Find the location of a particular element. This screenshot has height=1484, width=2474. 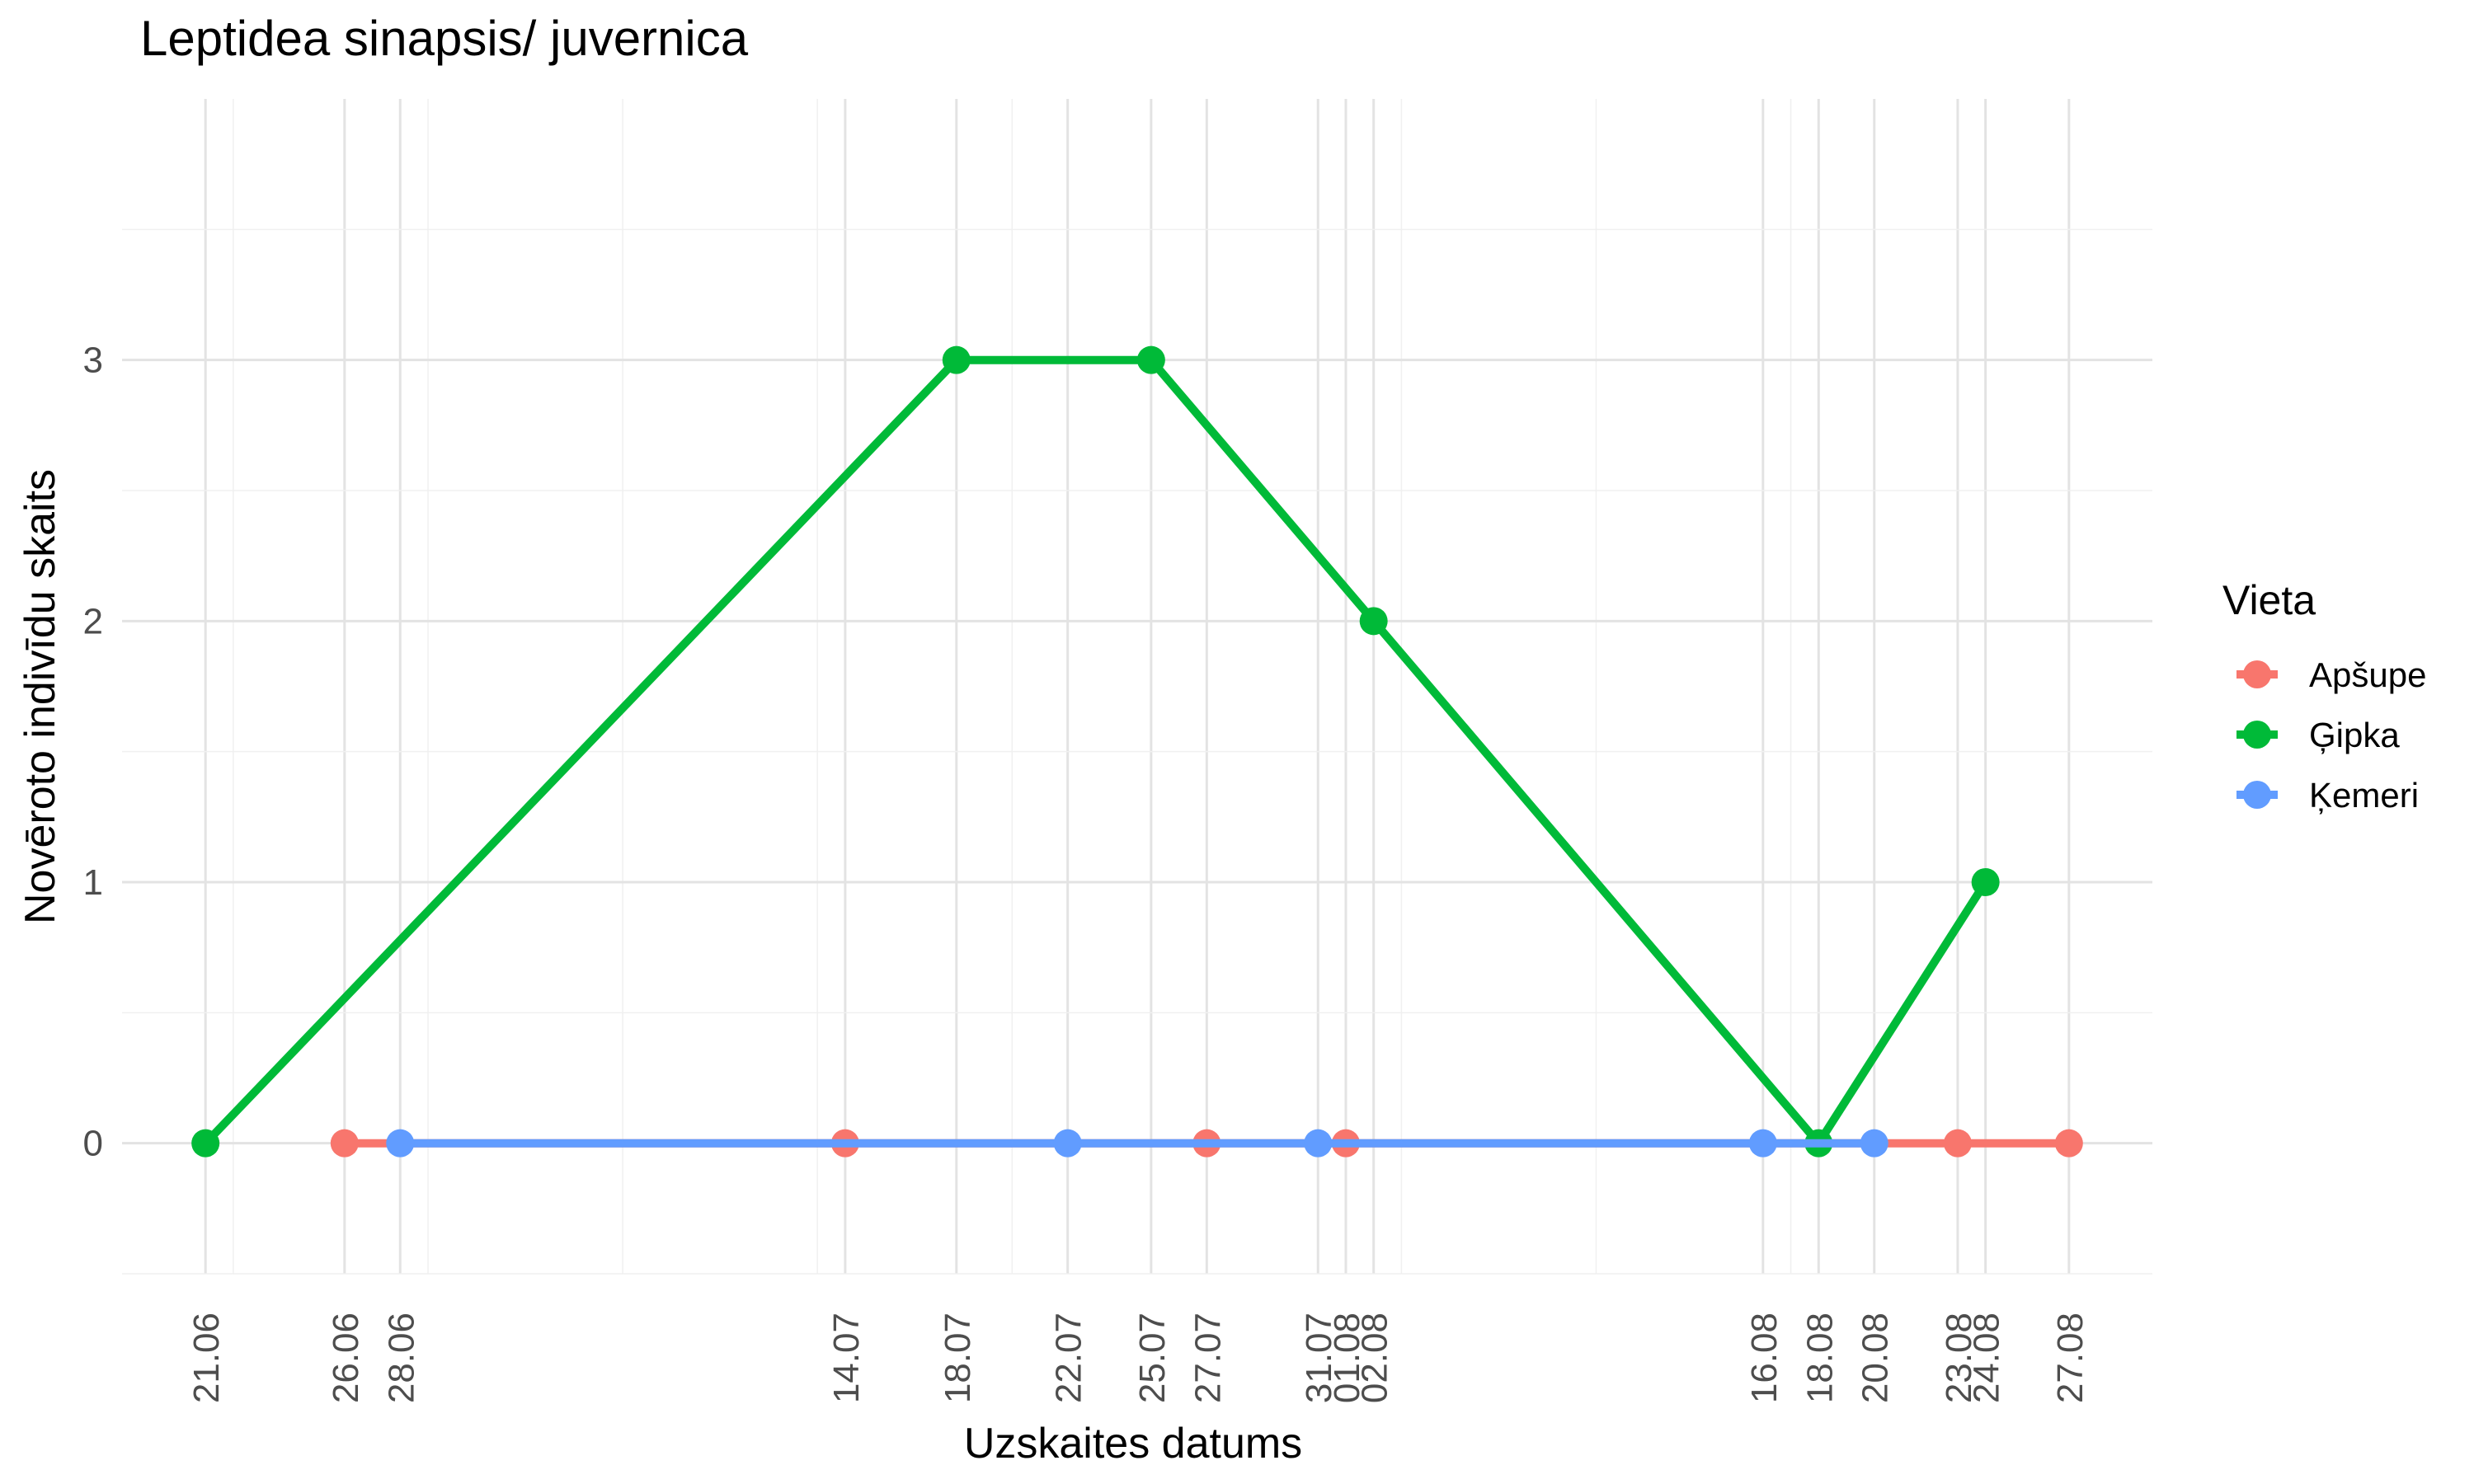

x-tick-label: 21.06 is located at coordinates (206, 1358).